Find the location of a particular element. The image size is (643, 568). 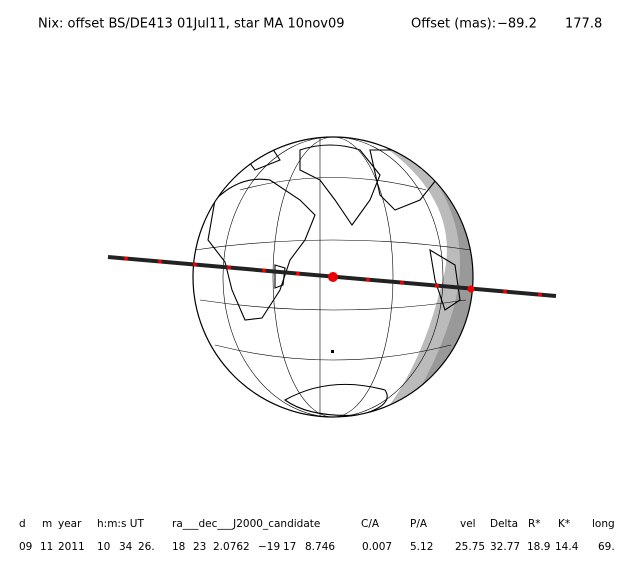

shadow-path is located at coordinates (332, 276).